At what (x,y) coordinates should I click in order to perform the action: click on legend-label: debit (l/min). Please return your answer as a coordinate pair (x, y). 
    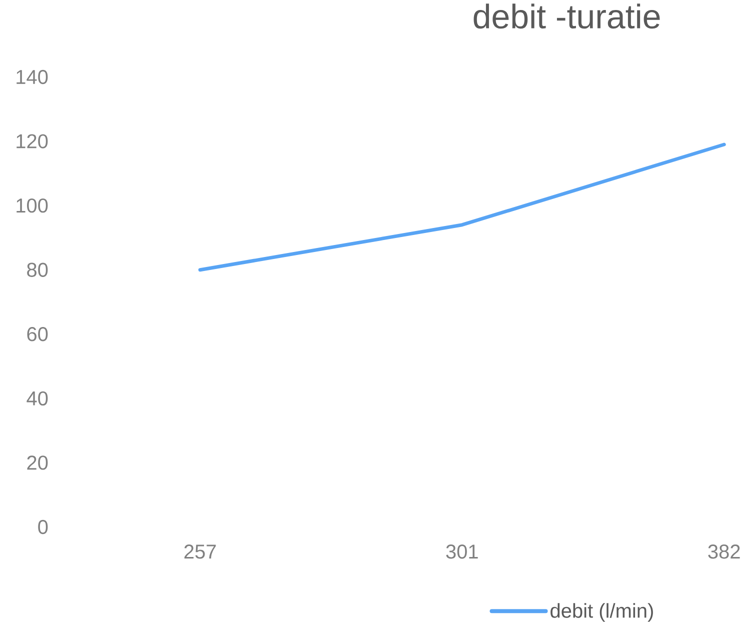
    Looking at the image, I should click on (601, 612).